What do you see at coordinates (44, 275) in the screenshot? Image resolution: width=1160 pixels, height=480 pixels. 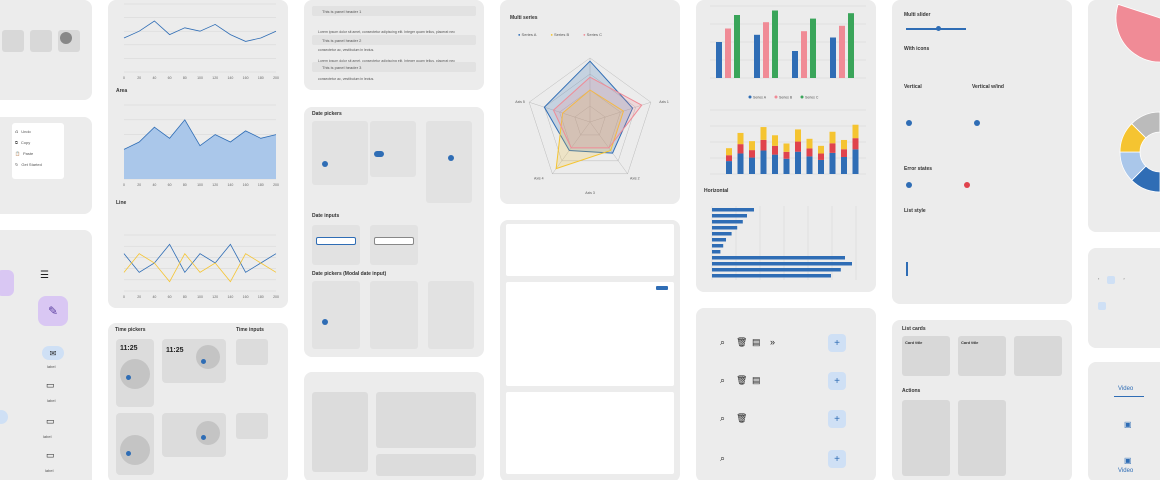 I see `menu-icon: ☰` at bounding box center [44, 275].